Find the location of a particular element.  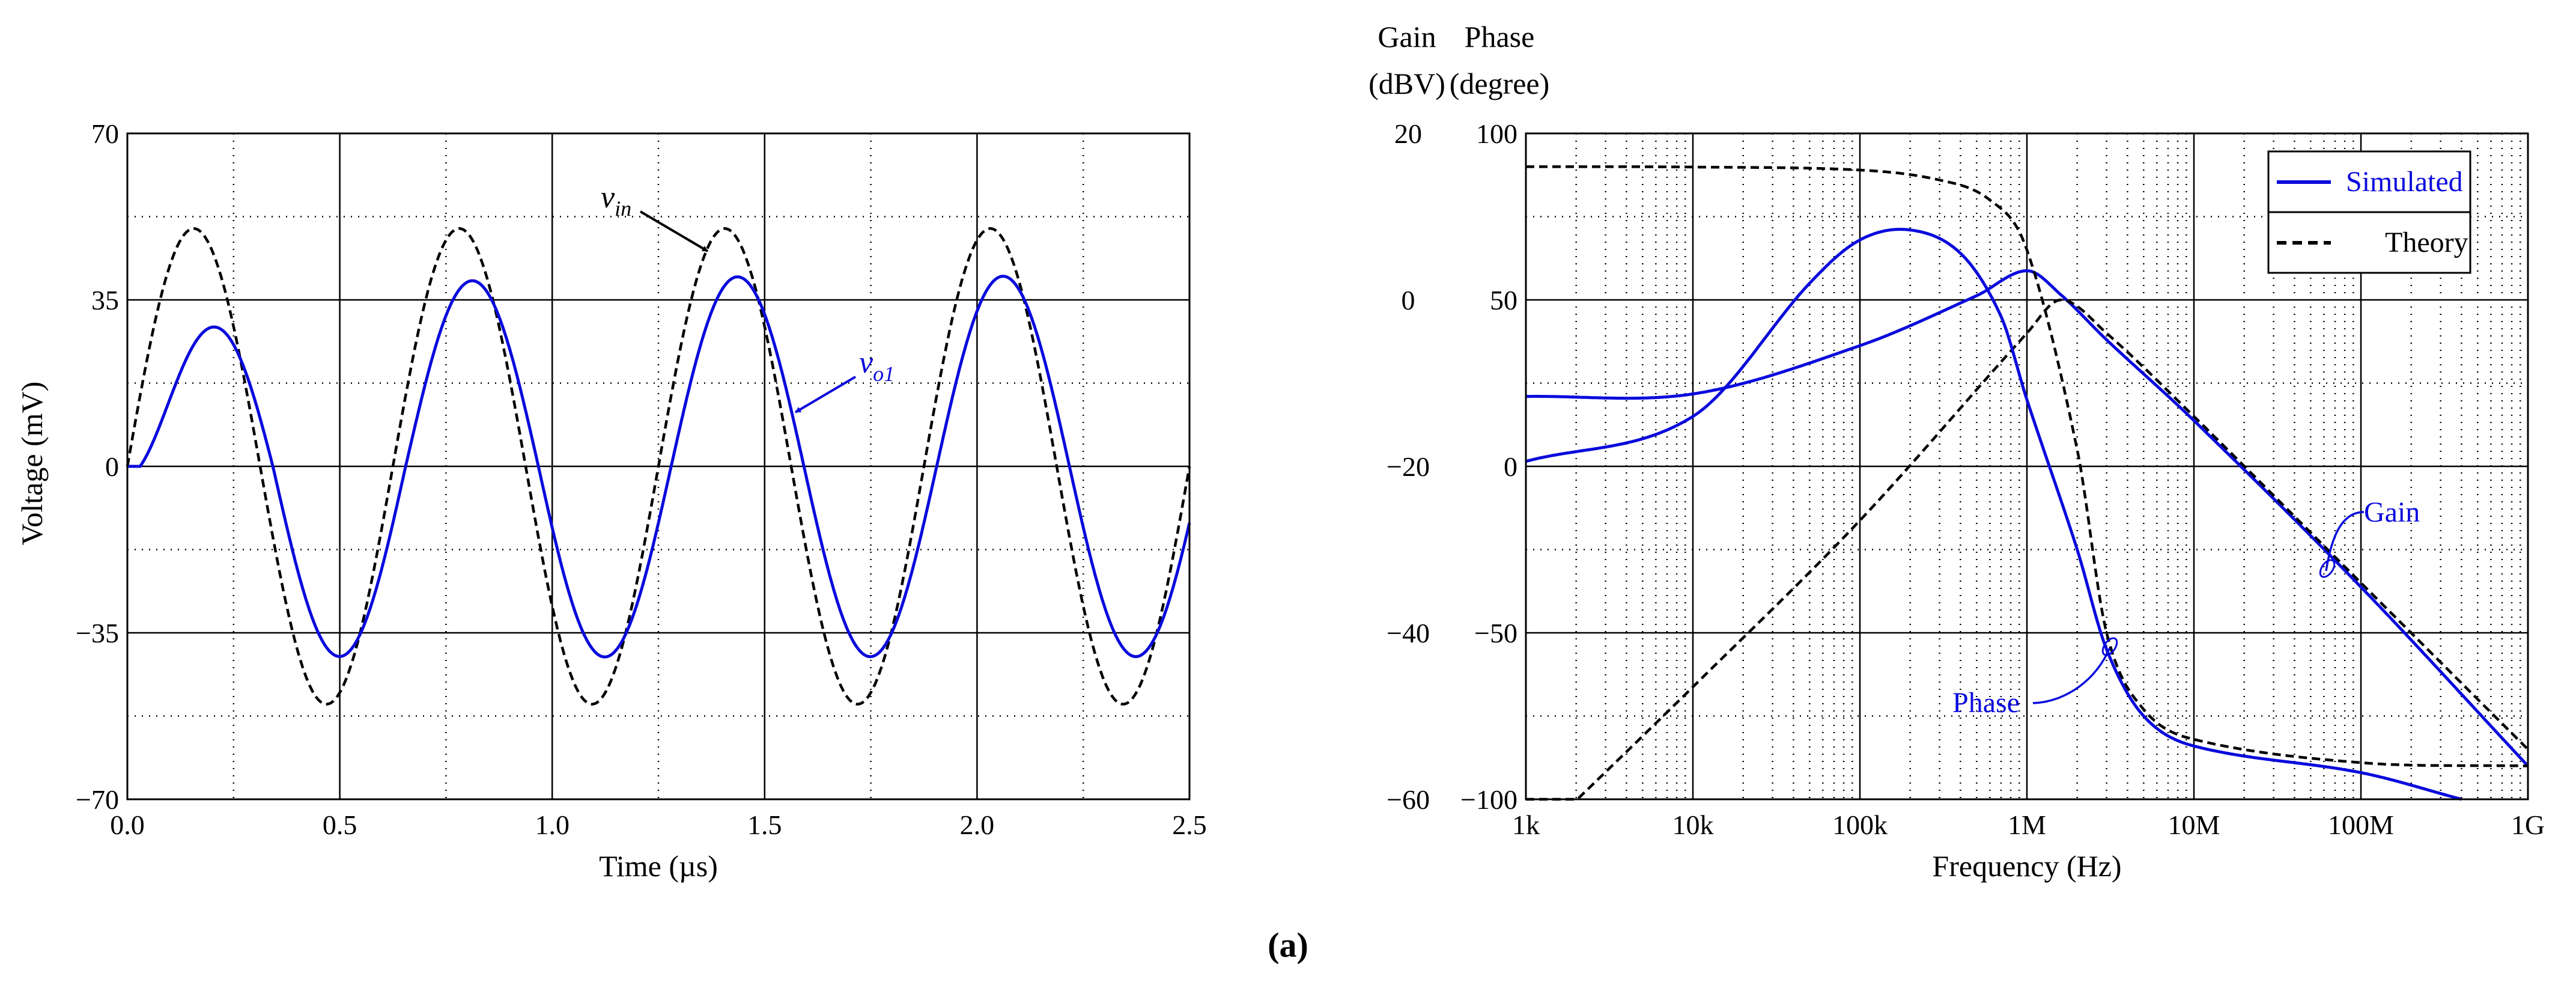

left-x-tick-label: 0.5 is located at coordinates (340, 824).